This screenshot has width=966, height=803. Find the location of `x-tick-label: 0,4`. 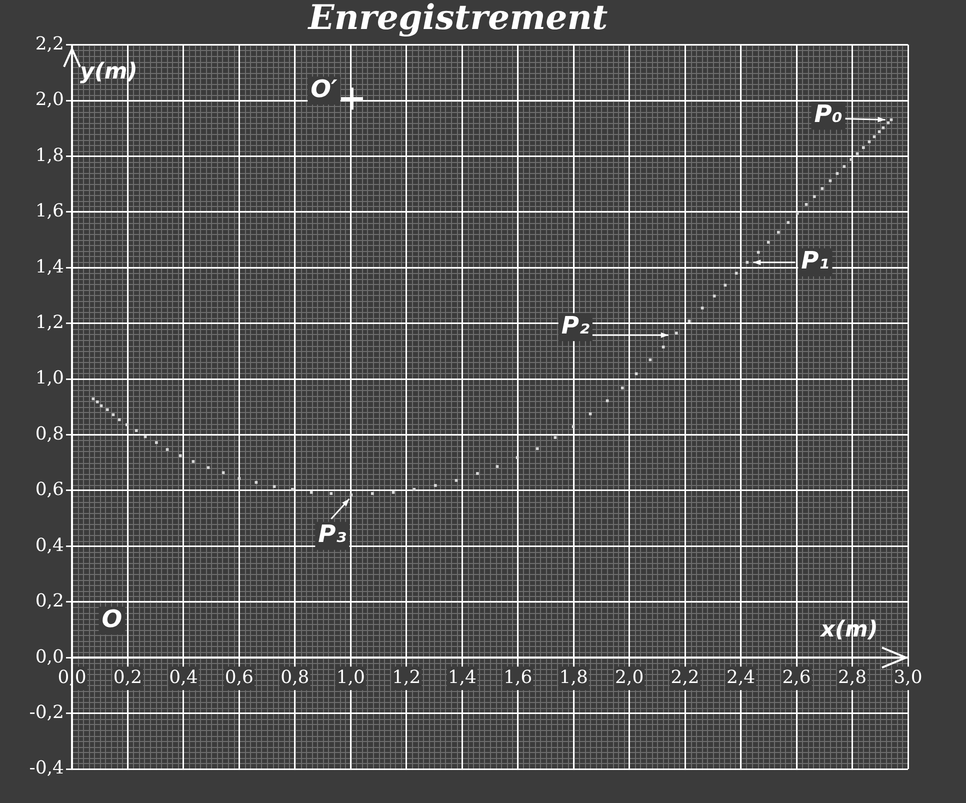

x-tick-label: 0,4 is located at coordinates (183, 677).